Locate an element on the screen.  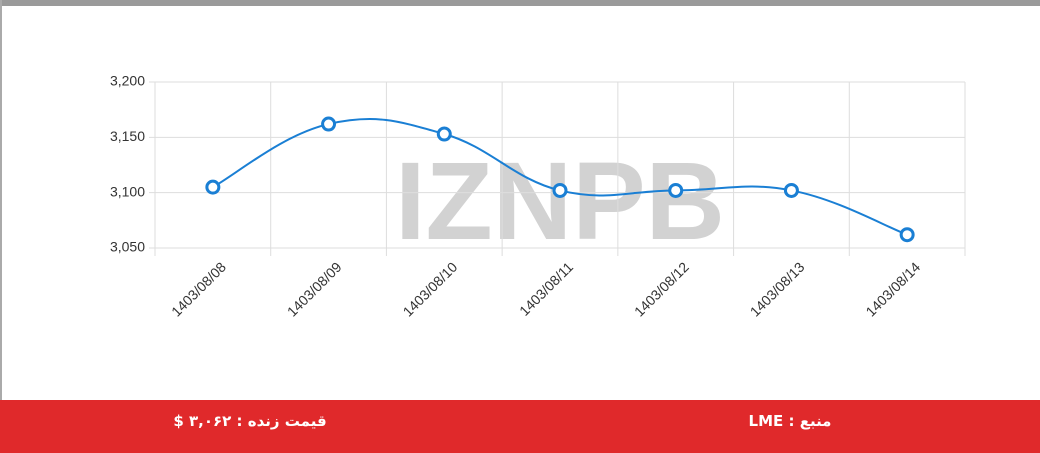
y-tick-label: 3,200 is located at coordinates (127, 81).